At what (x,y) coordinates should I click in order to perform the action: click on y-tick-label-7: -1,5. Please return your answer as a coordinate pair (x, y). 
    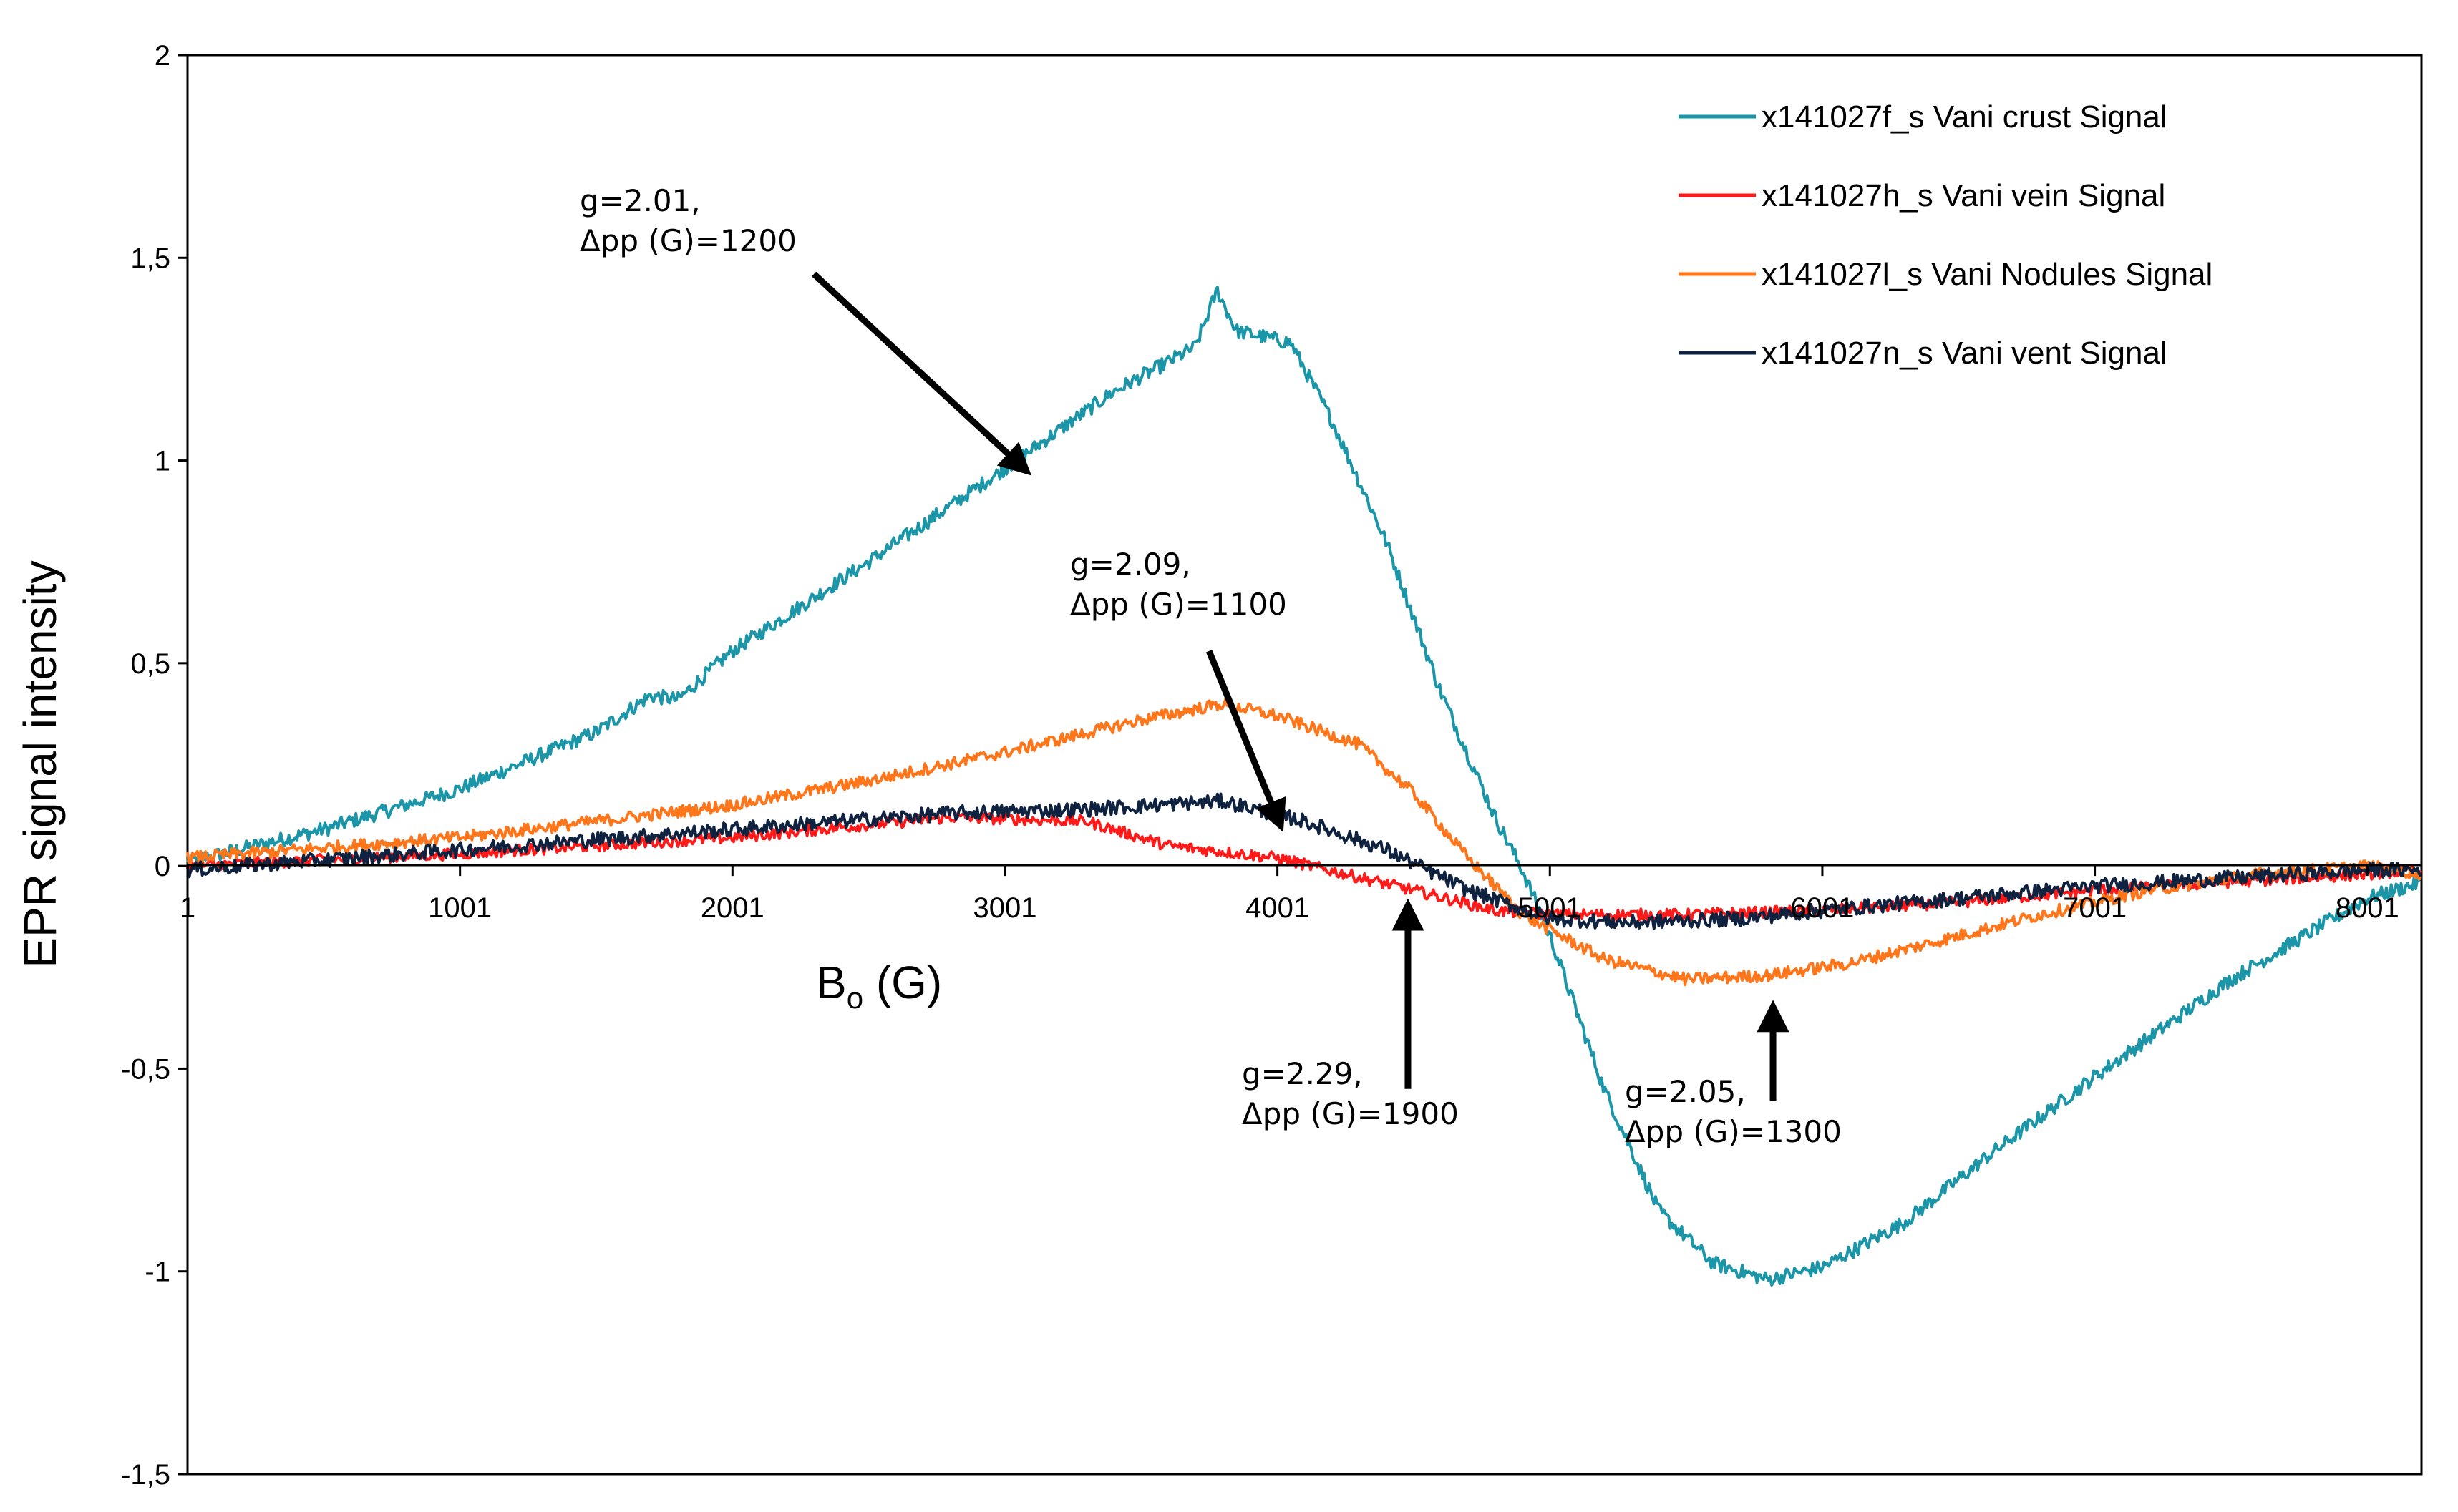
    Looking at the image, I should click on (145, 1475).